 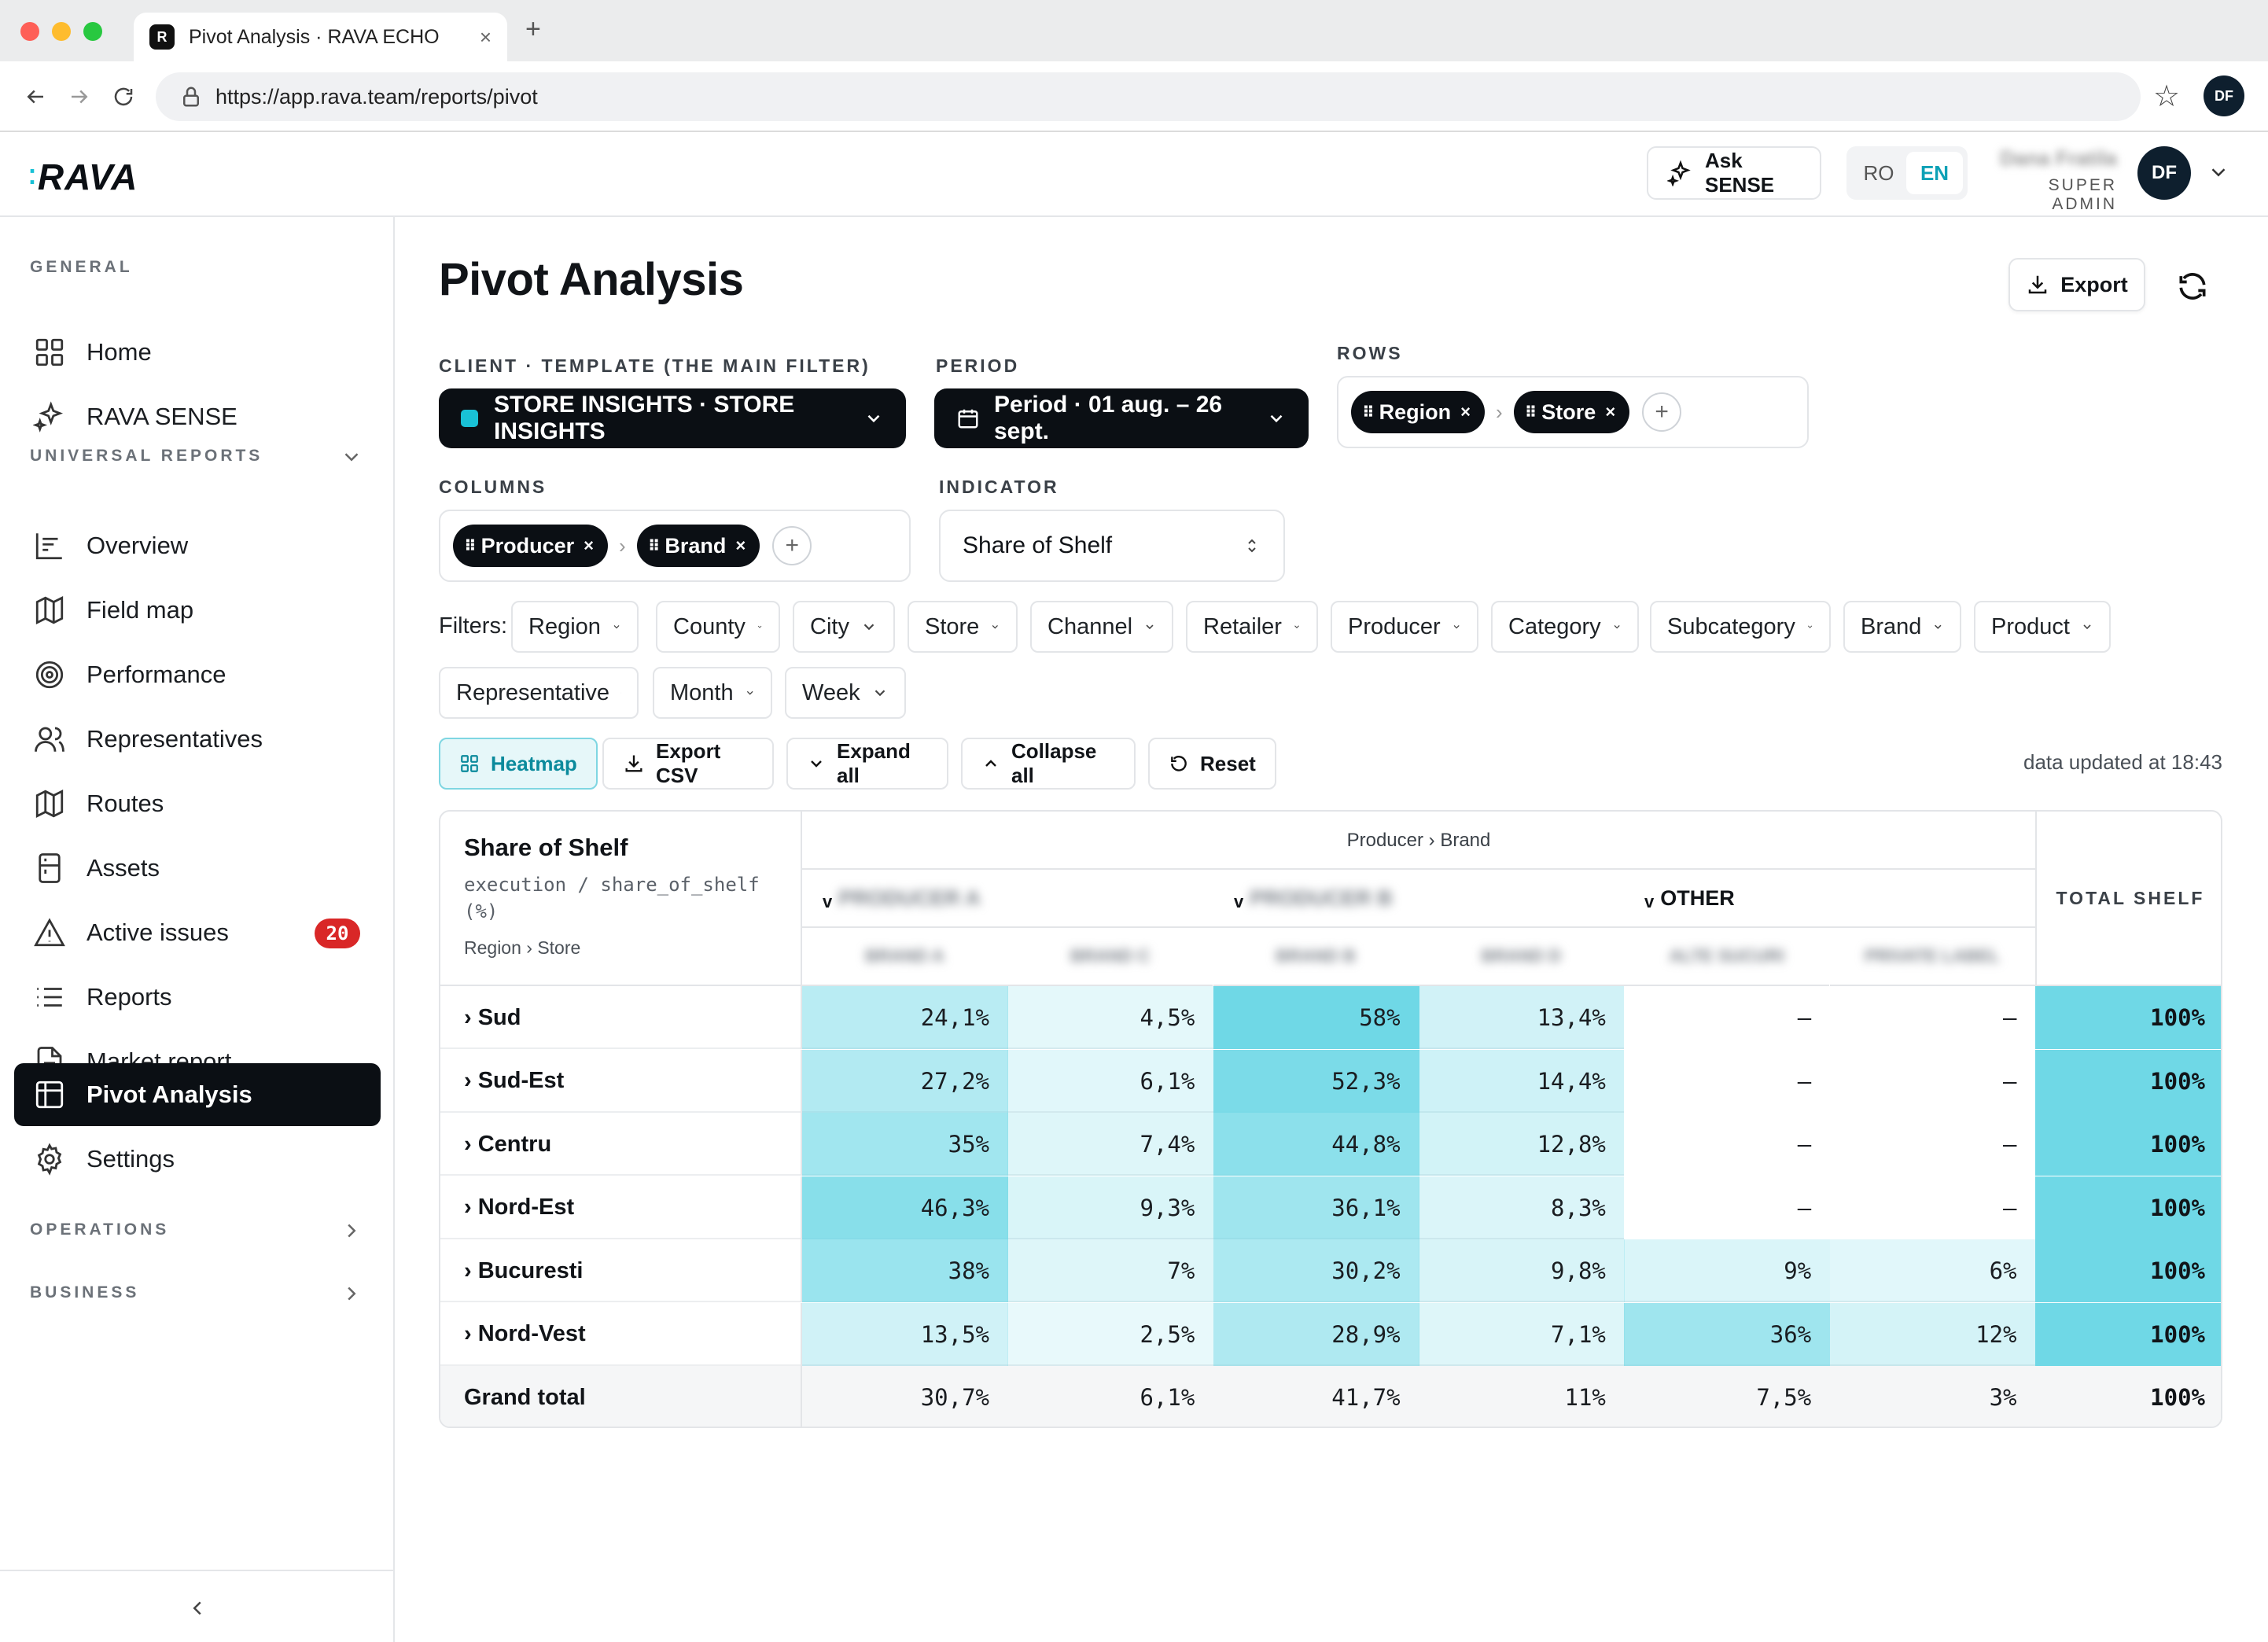 I want to click on sidebar-section-business: BUSINESS, so click(x=85, y=1292).